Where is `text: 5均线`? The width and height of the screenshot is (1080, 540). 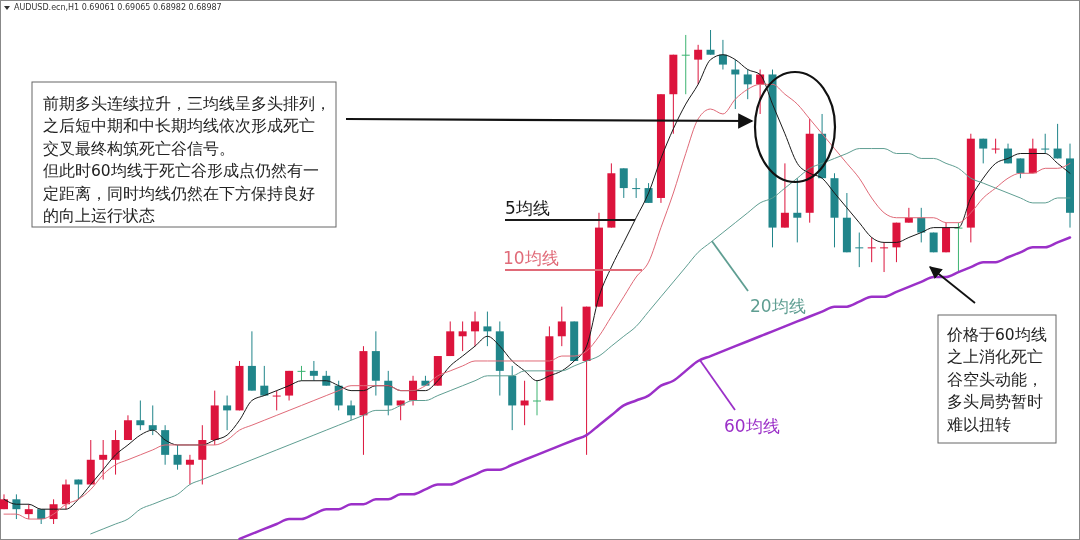 text: 5均线 is located at coordinates (527, 208).